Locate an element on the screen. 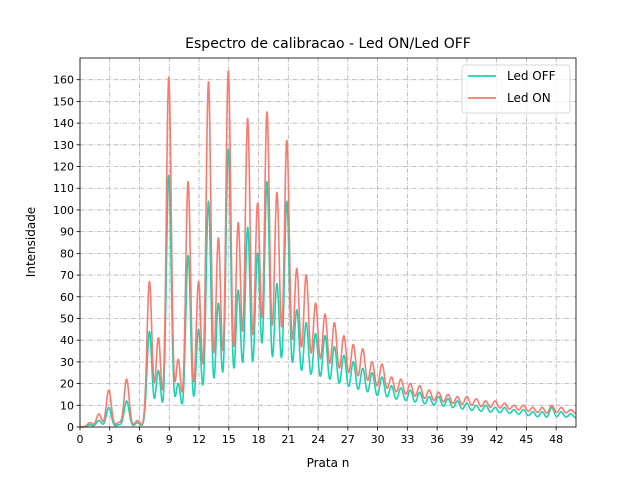 The height and width of the screenshot is (480, 640). y-tick-label: 100 is located at coordinates (63, 210).